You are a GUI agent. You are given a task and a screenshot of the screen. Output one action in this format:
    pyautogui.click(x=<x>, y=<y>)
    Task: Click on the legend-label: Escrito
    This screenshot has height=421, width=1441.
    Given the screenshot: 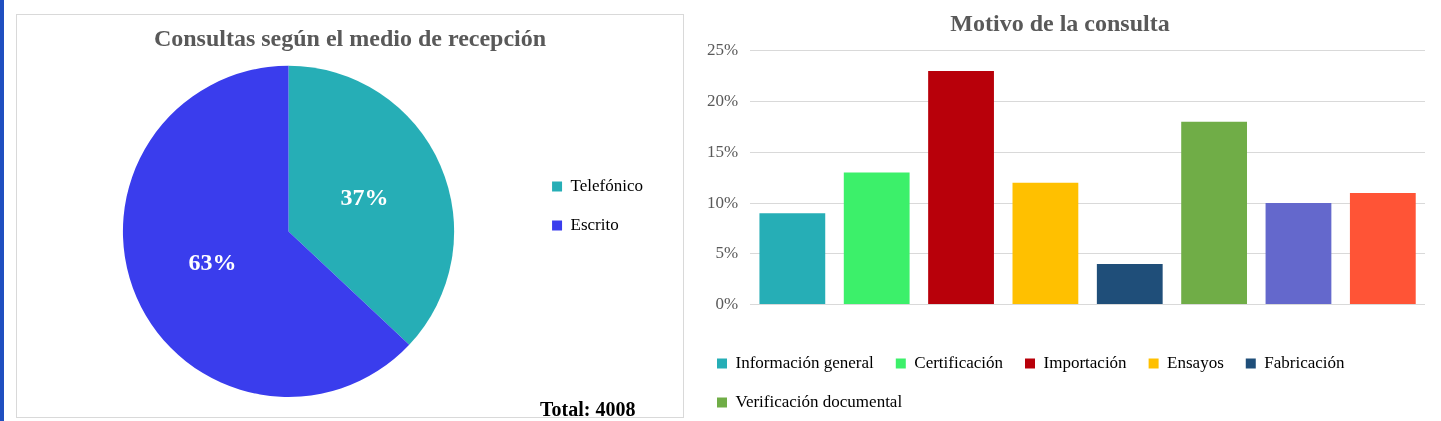 What is the action you would take?
    pyautogui.click(x=594, y=224)
    